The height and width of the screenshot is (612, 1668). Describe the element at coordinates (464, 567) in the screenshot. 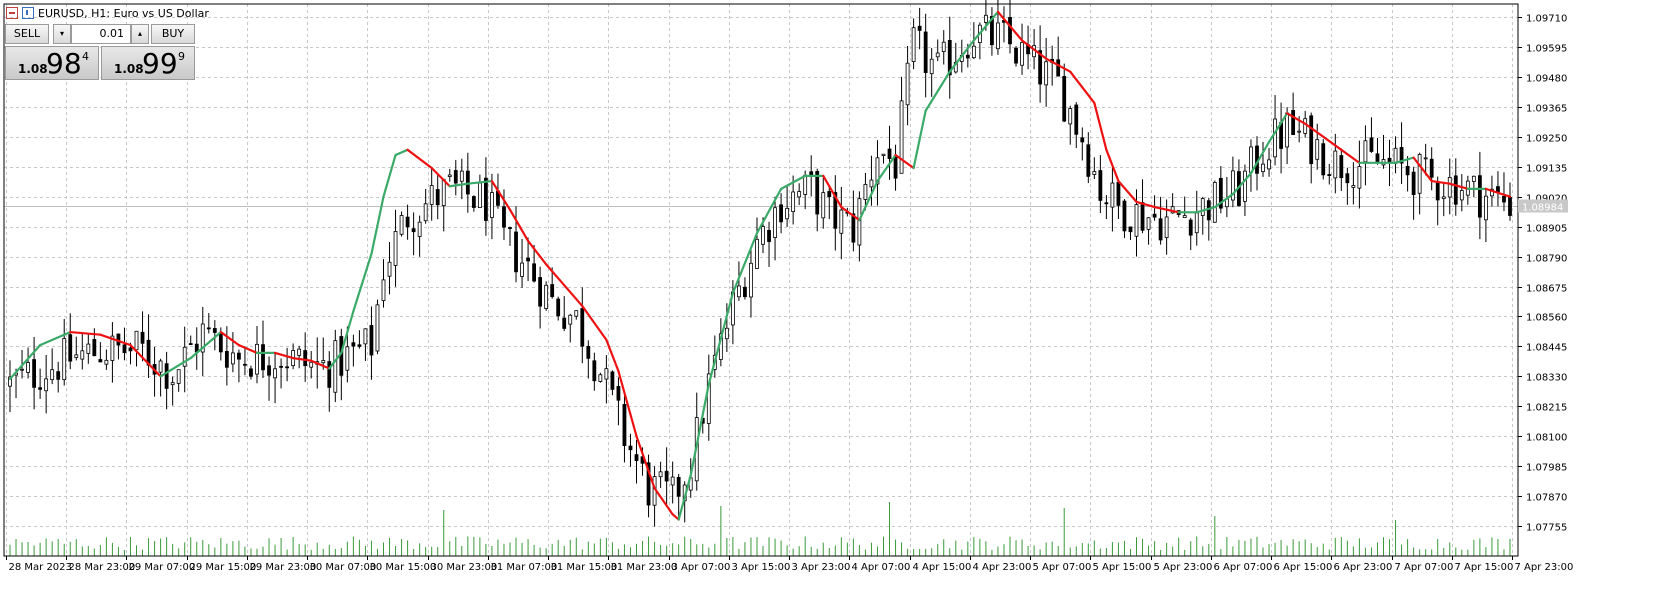

I see `time-label: 30 Mar 23:00` at that location.